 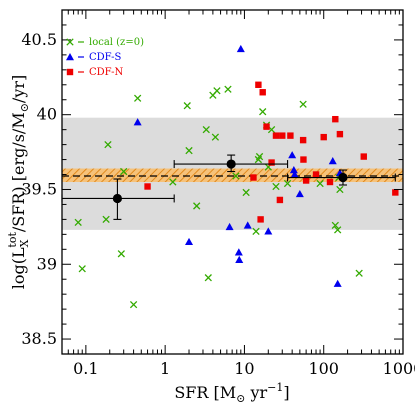 What do you see at coordinates (399, 368) in the screenshot?
I see `x-tick-label: 1000` at bounding box center [399, 368].